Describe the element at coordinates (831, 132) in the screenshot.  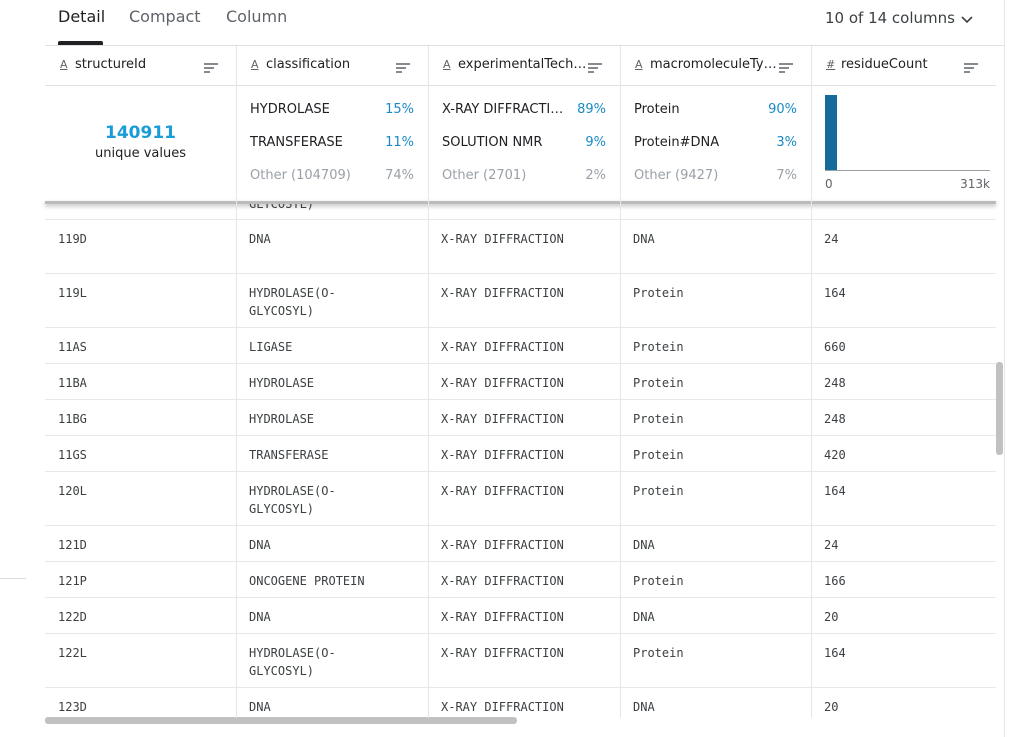
I see `histogram-bar` at that location.